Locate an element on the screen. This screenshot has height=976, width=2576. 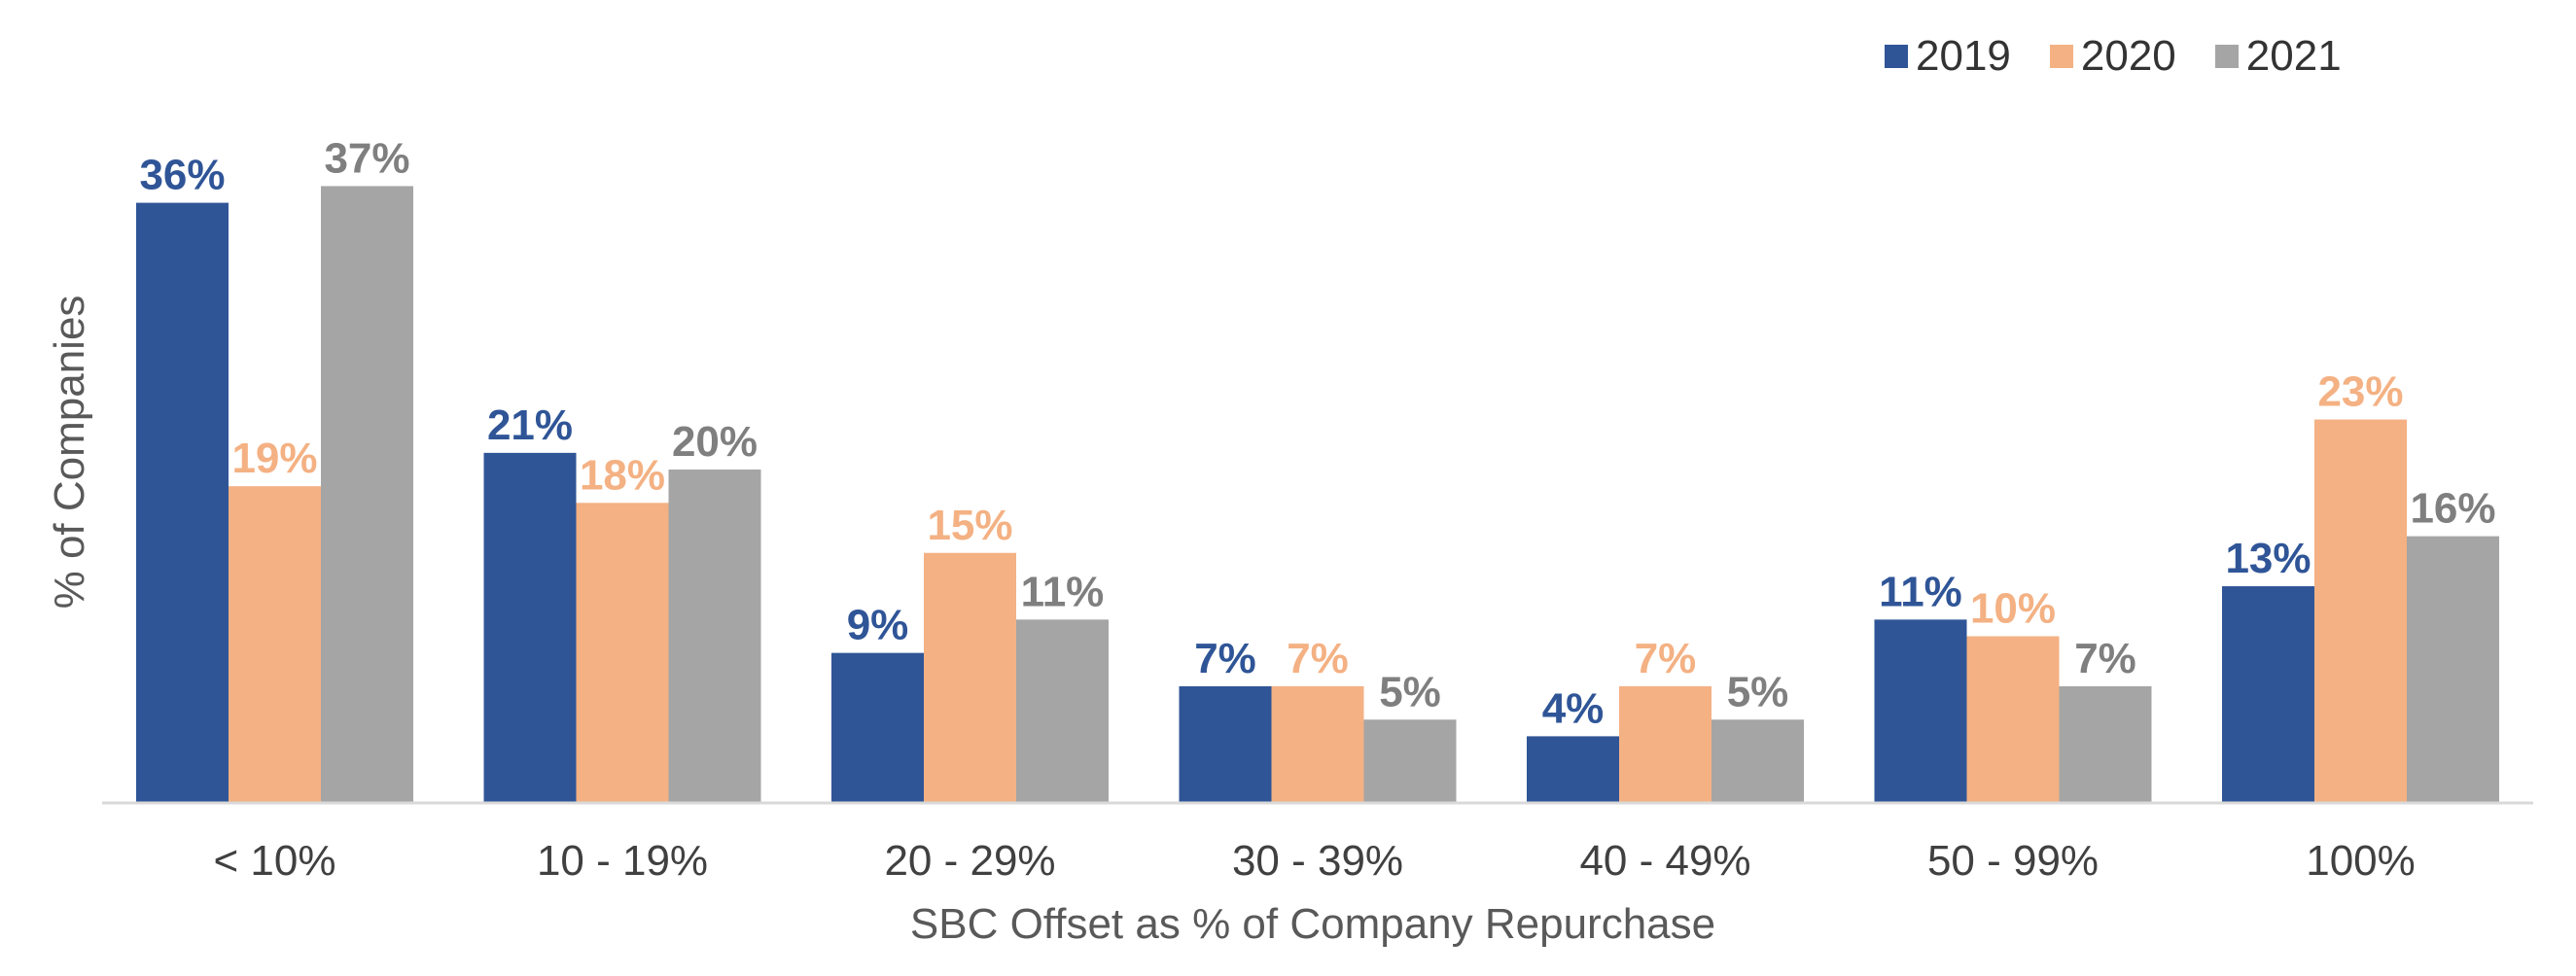
x-tick-label-50-99: 50 - 99% is located at coordinates (2013, 861).